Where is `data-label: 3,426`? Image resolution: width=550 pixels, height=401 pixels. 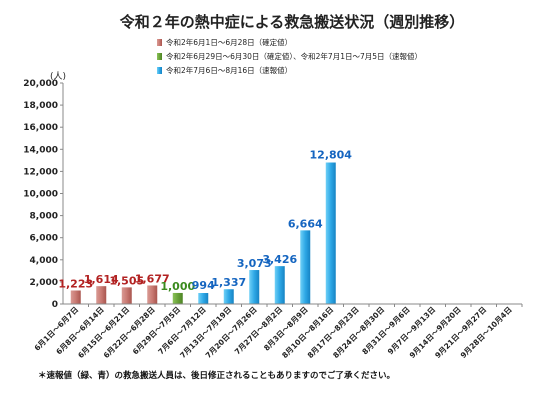 data-label: 3,426 is located at coordinates (279, 259).